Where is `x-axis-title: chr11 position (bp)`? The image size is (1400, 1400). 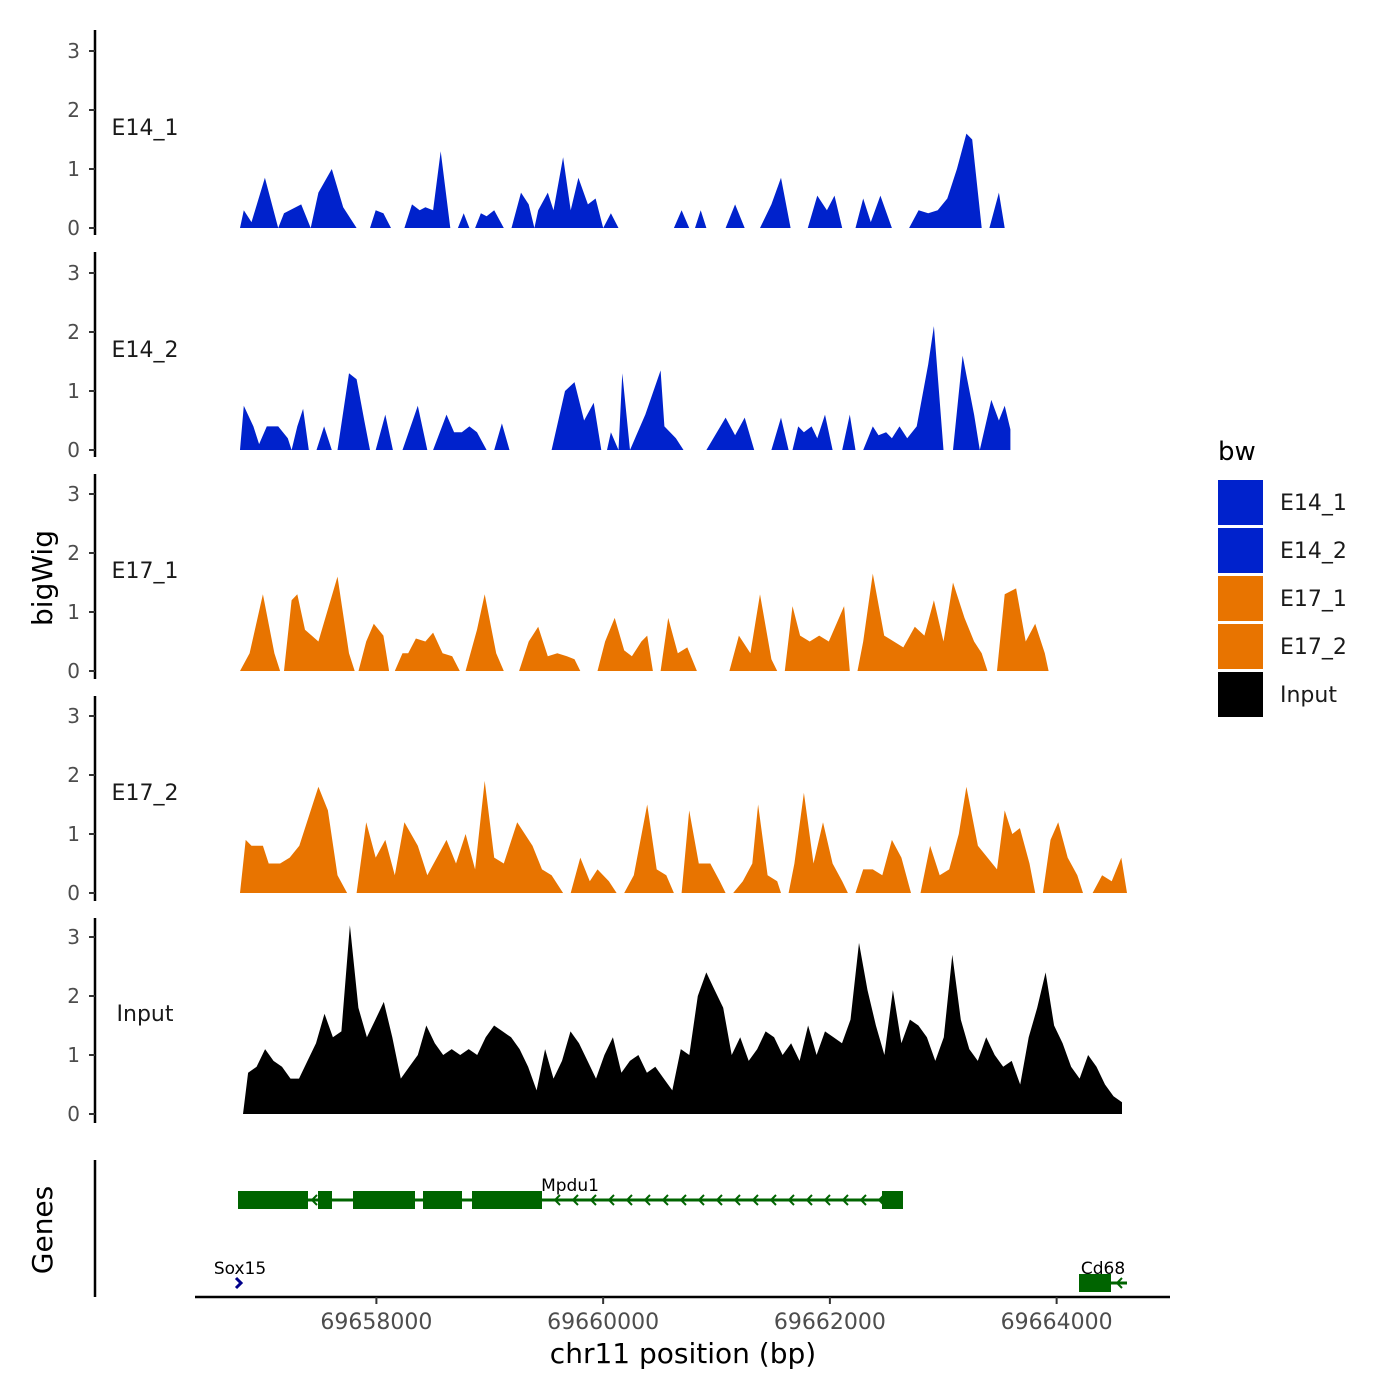
x-axis-title: chr11 position (bp) is located at coordinates (683, 1353).